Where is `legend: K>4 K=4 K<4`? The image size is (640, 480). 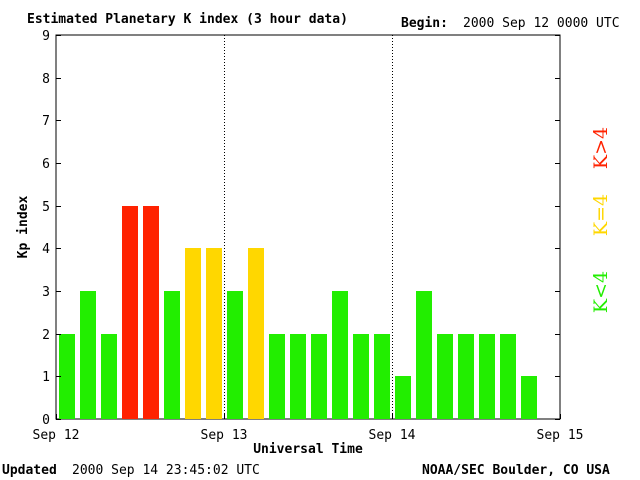
legend: K>4 K=4 K<4 is located at coordinates (601, 220).